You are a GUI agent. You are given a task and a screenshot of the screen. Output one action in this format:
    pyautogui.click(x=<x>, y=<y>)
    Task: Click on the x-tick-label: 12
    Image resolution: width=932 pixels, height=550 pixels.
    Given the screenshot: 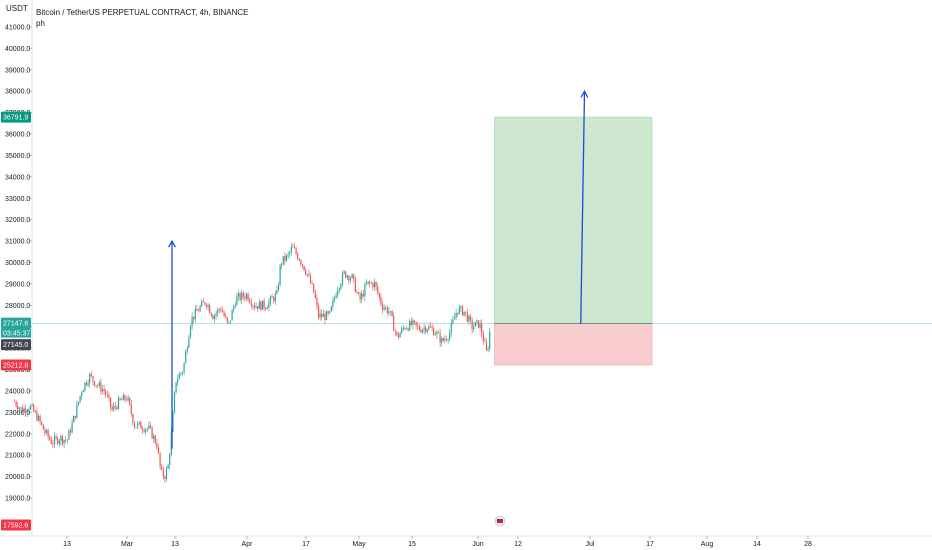 What is the action you would take?
    pyautogui.click(x=518, y=544)
    